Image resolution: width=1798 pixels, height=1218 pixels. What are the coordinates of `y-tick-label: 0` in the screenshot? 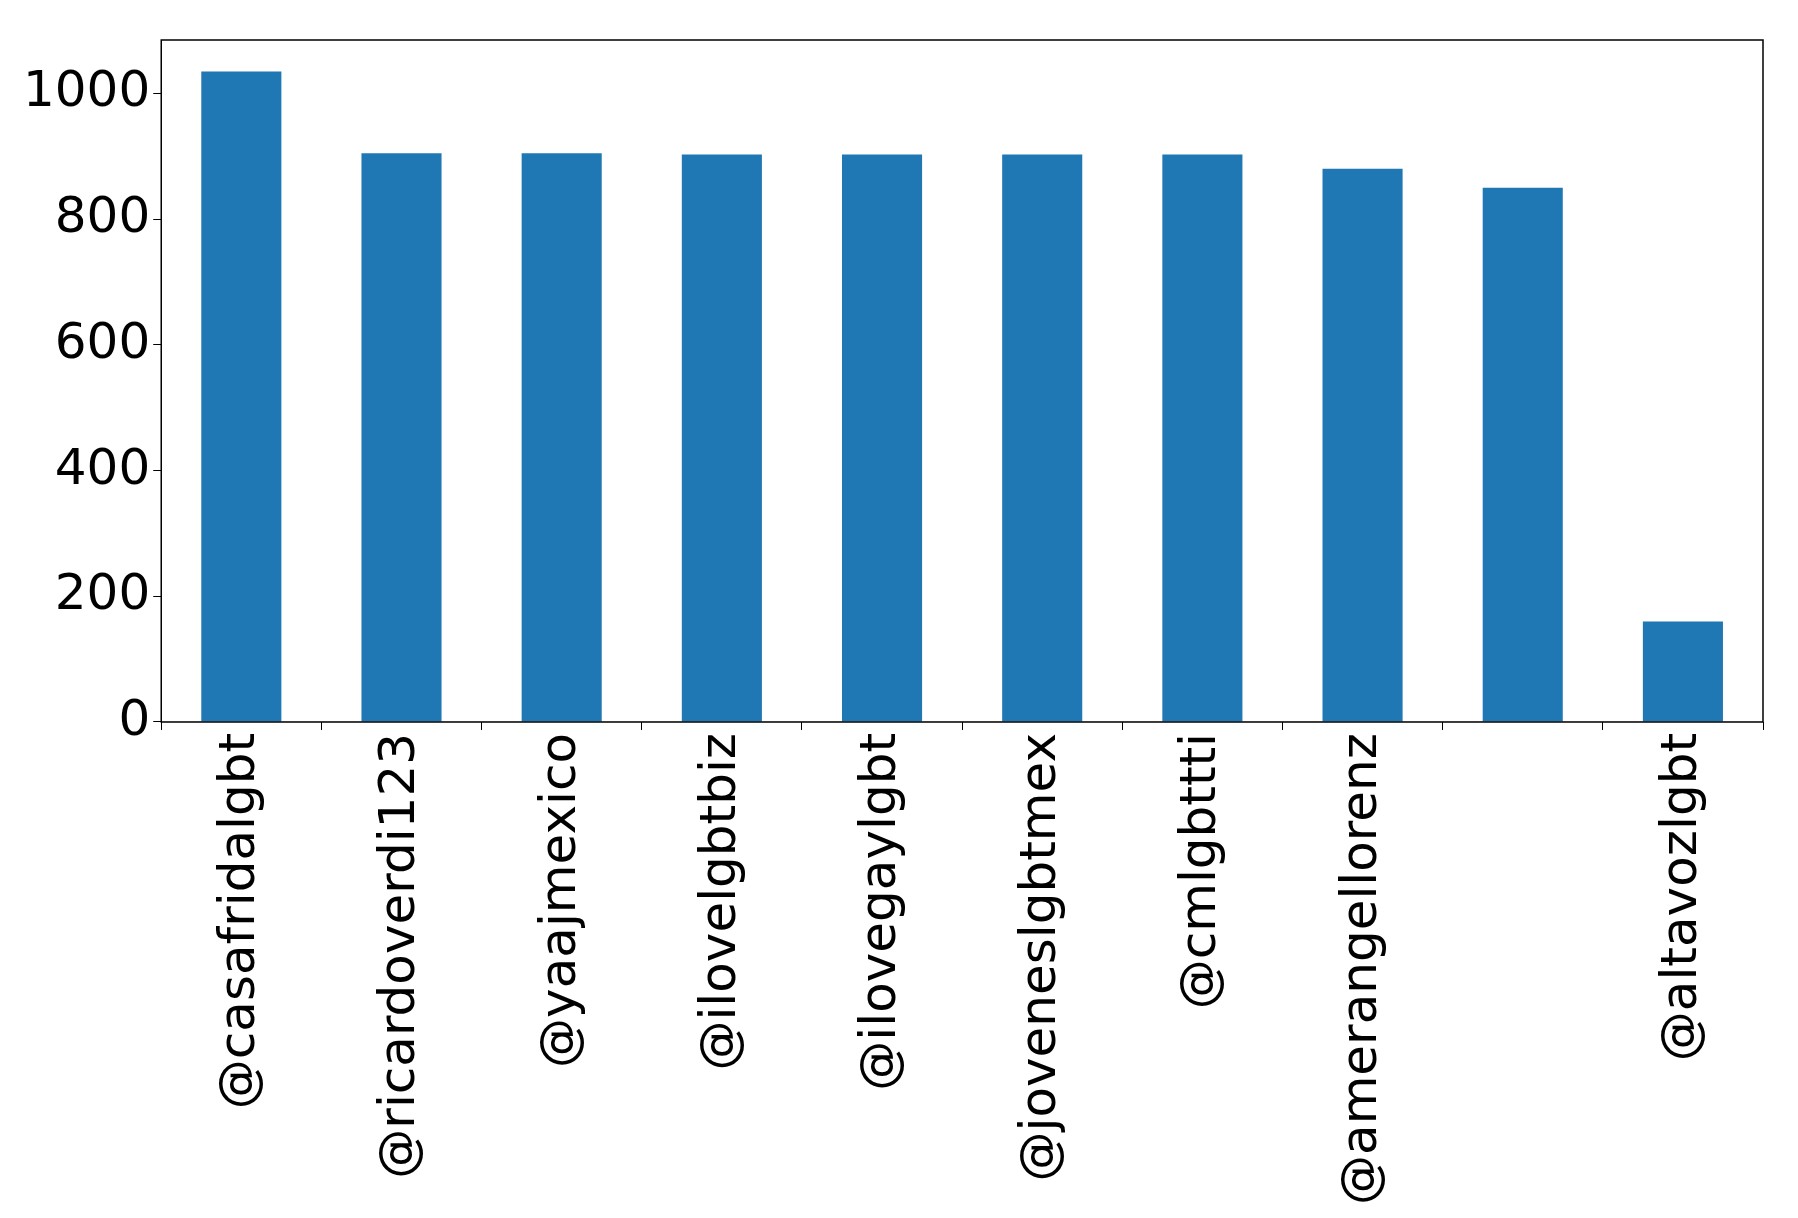 It's located at (134, 717).